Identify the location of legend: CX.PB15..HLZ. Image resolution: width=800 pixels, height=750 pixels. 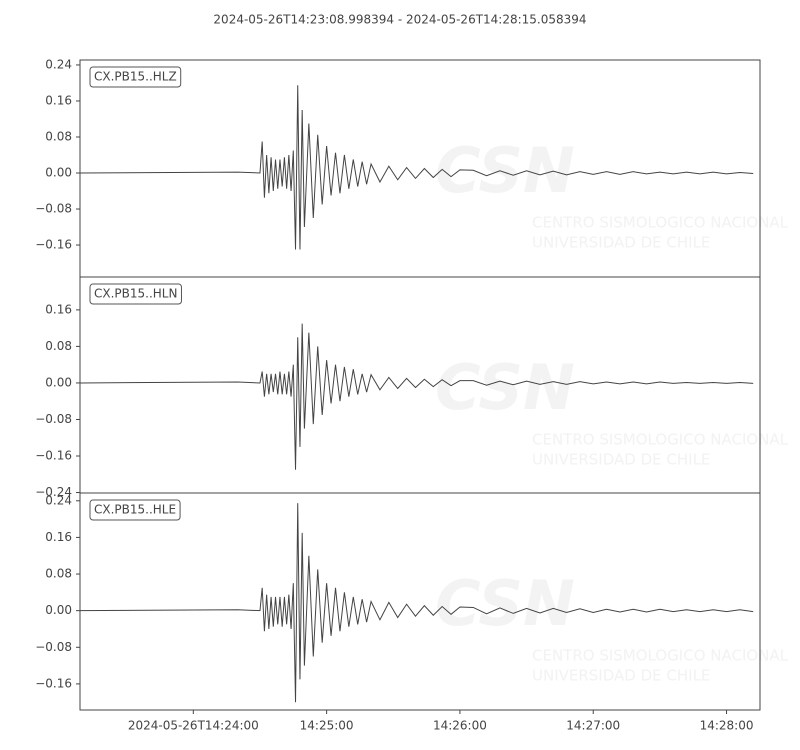
(135, 77).